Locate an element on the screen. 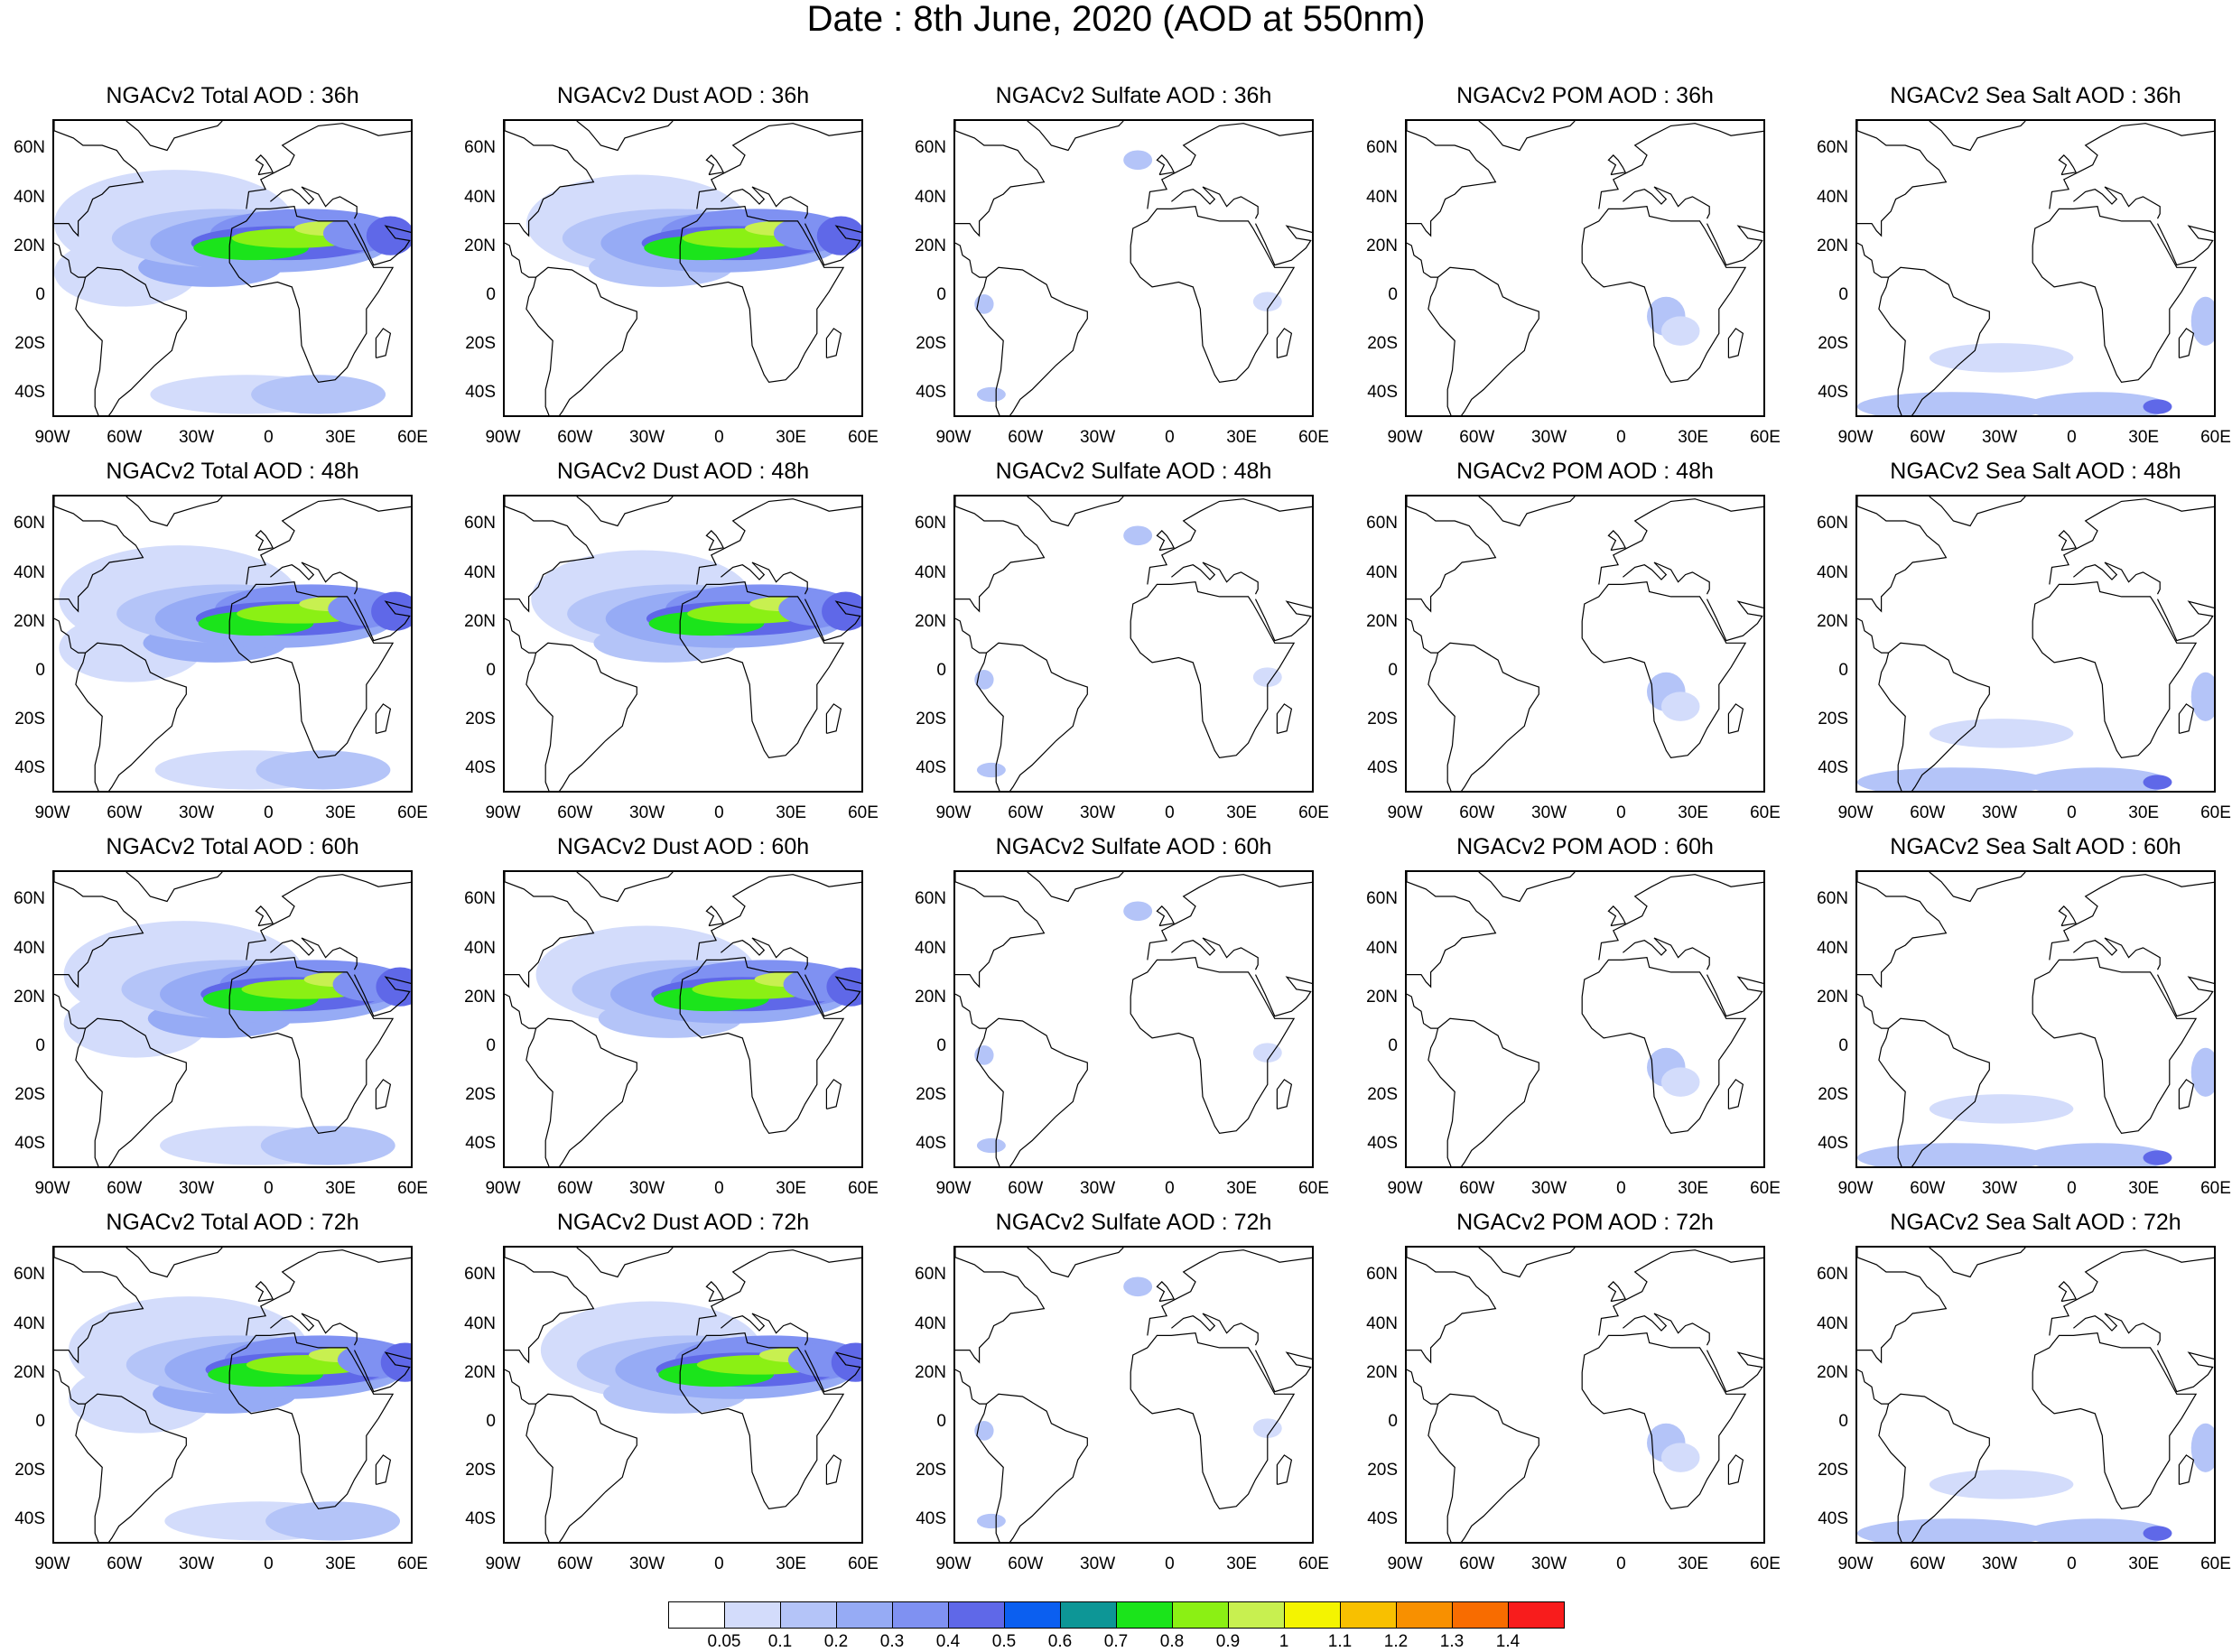 The height and width of the screenshot is (1652, 2232). coastline-northAmerica is located at coordinates (1000, 179).